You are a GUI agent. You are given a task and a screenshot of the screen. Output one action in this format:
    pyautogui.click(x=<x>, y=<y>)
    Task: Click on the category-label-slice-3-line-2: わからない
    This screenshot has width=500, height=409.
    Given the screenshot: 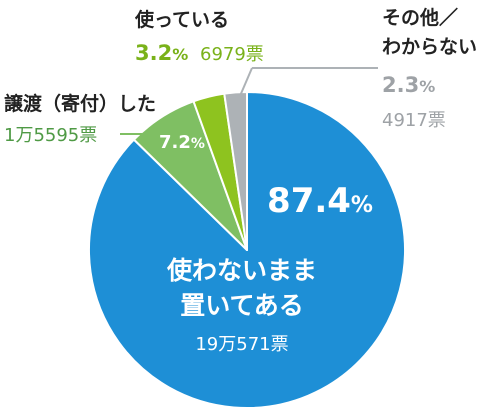 What is the action you would take?
    pyautogui.click(x=429, y=47)
    